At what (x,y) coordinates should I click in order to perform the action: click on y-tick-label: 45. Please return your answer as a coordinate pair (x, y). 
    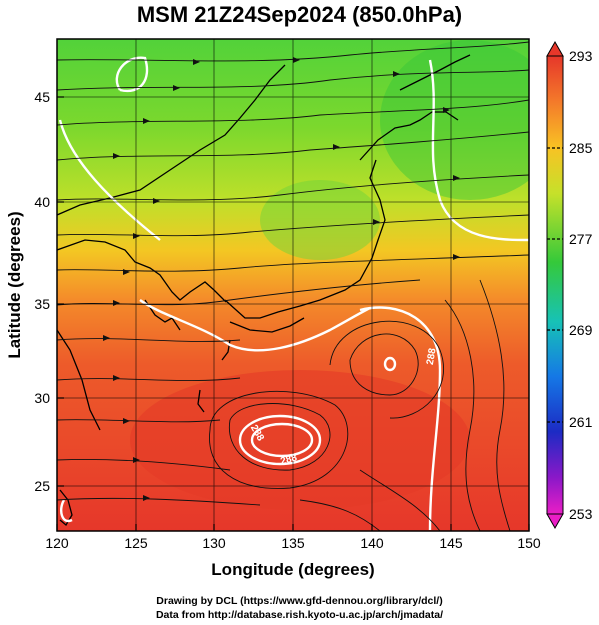
    Looking at the image, I should click on (42, 97).